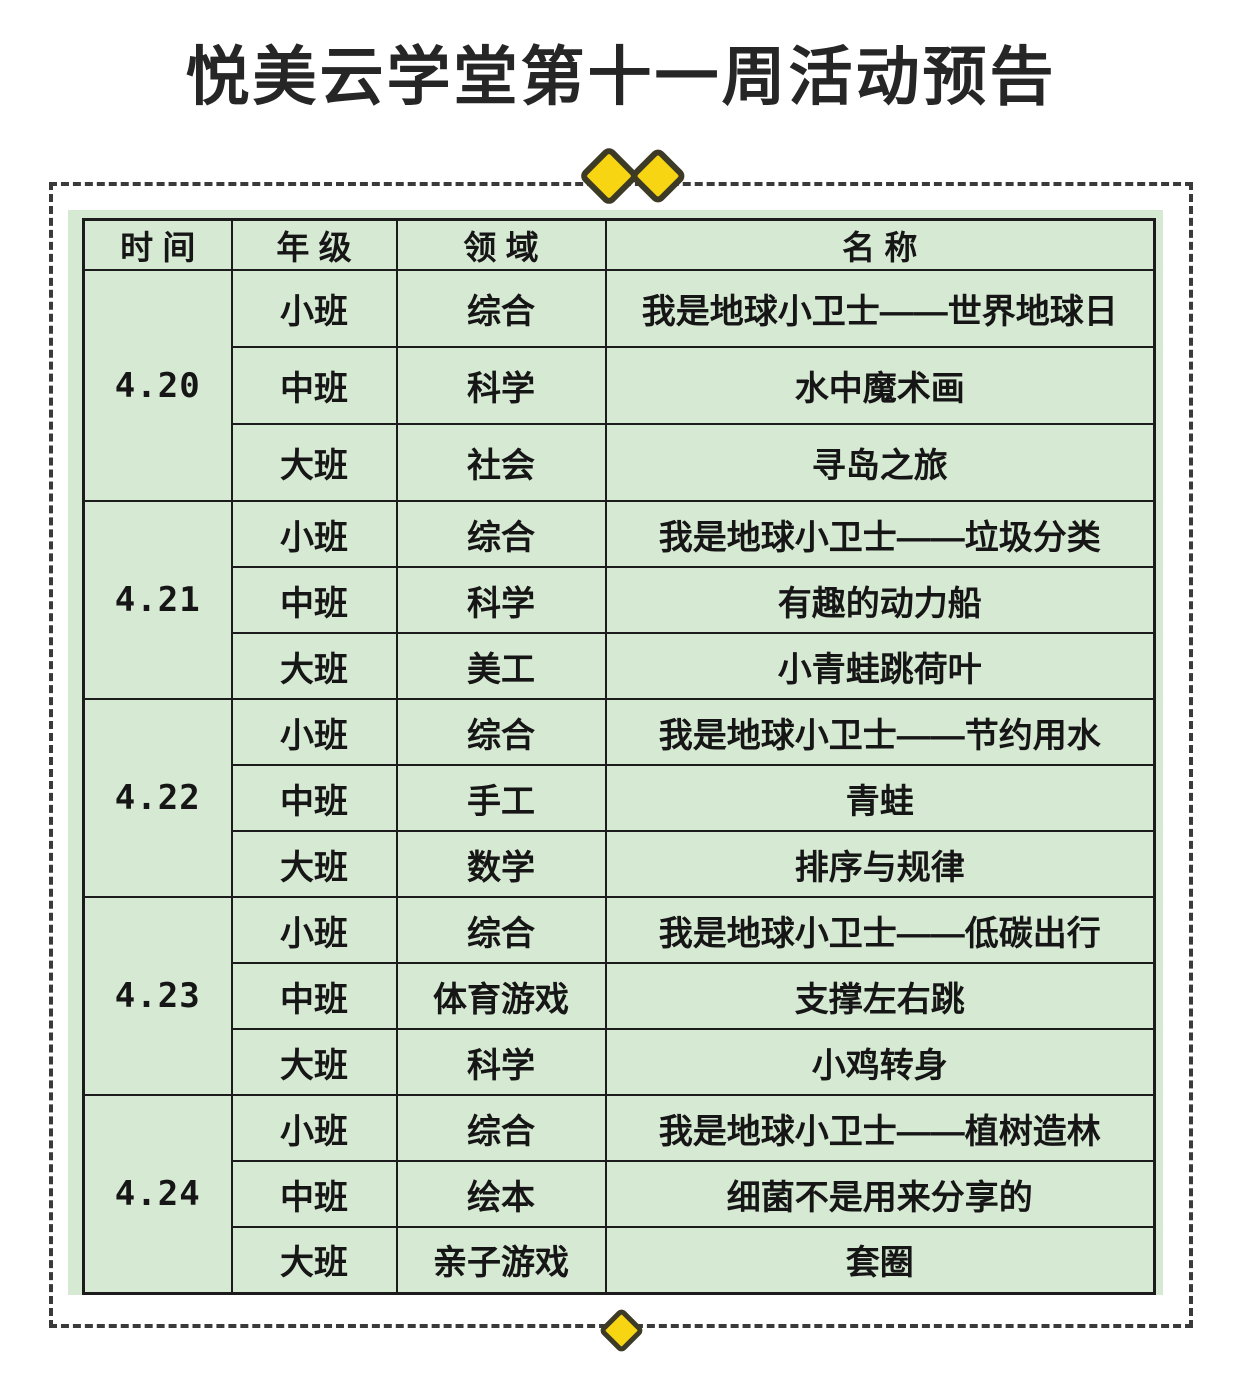 This screenshot has width=1242, height=1376. I want to click on table-row: 大班 亲子游戏 套圈, so click(620, 1260).